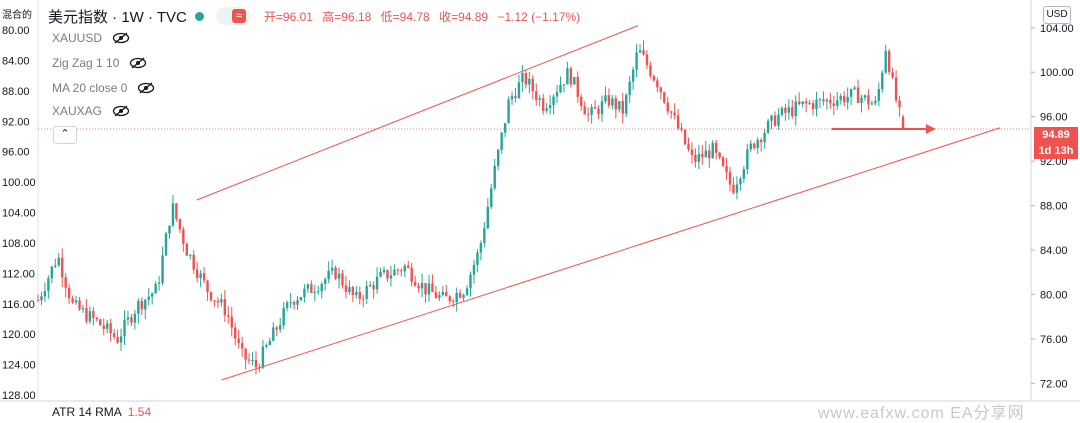  What do you see at coordinates (139, 412) in the screenshot?
I see `atr-value: 1.54` at bounding box center [139, 412].